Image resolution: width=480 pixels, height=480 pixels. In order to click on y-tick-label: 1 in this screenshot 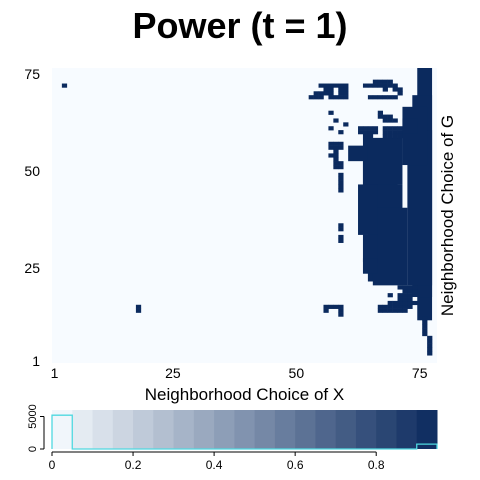, I will do `click(36, 361)`.